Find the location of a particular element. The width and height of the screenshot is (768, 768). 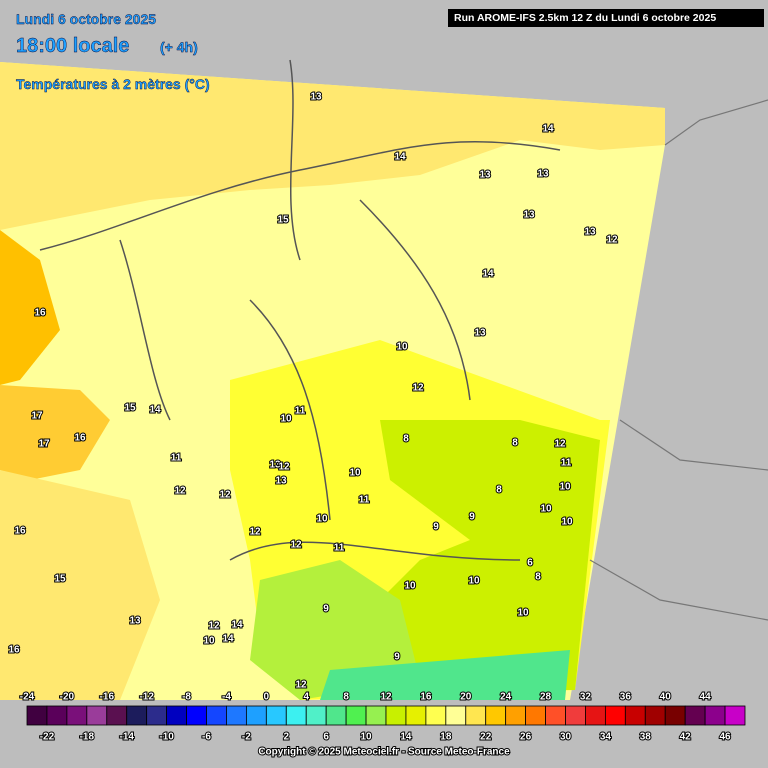

run-box is located at coordinates (606, 18).